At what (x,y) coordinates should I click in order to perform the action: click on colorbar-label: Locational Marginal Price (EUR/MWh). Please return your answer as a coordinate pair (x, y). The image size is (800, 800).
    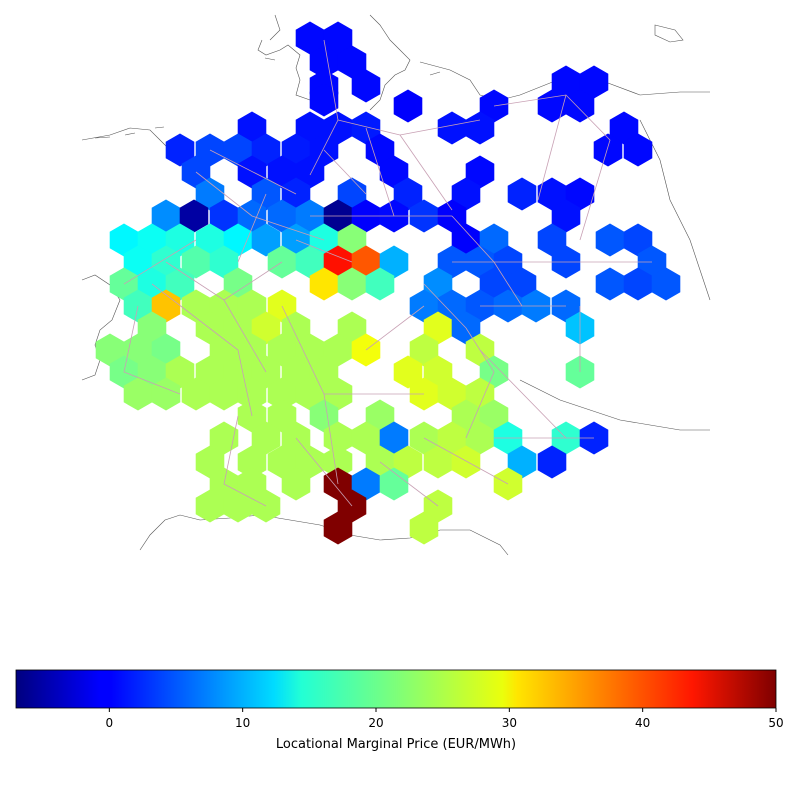
    Looking at the image, I should click on (396, 744).